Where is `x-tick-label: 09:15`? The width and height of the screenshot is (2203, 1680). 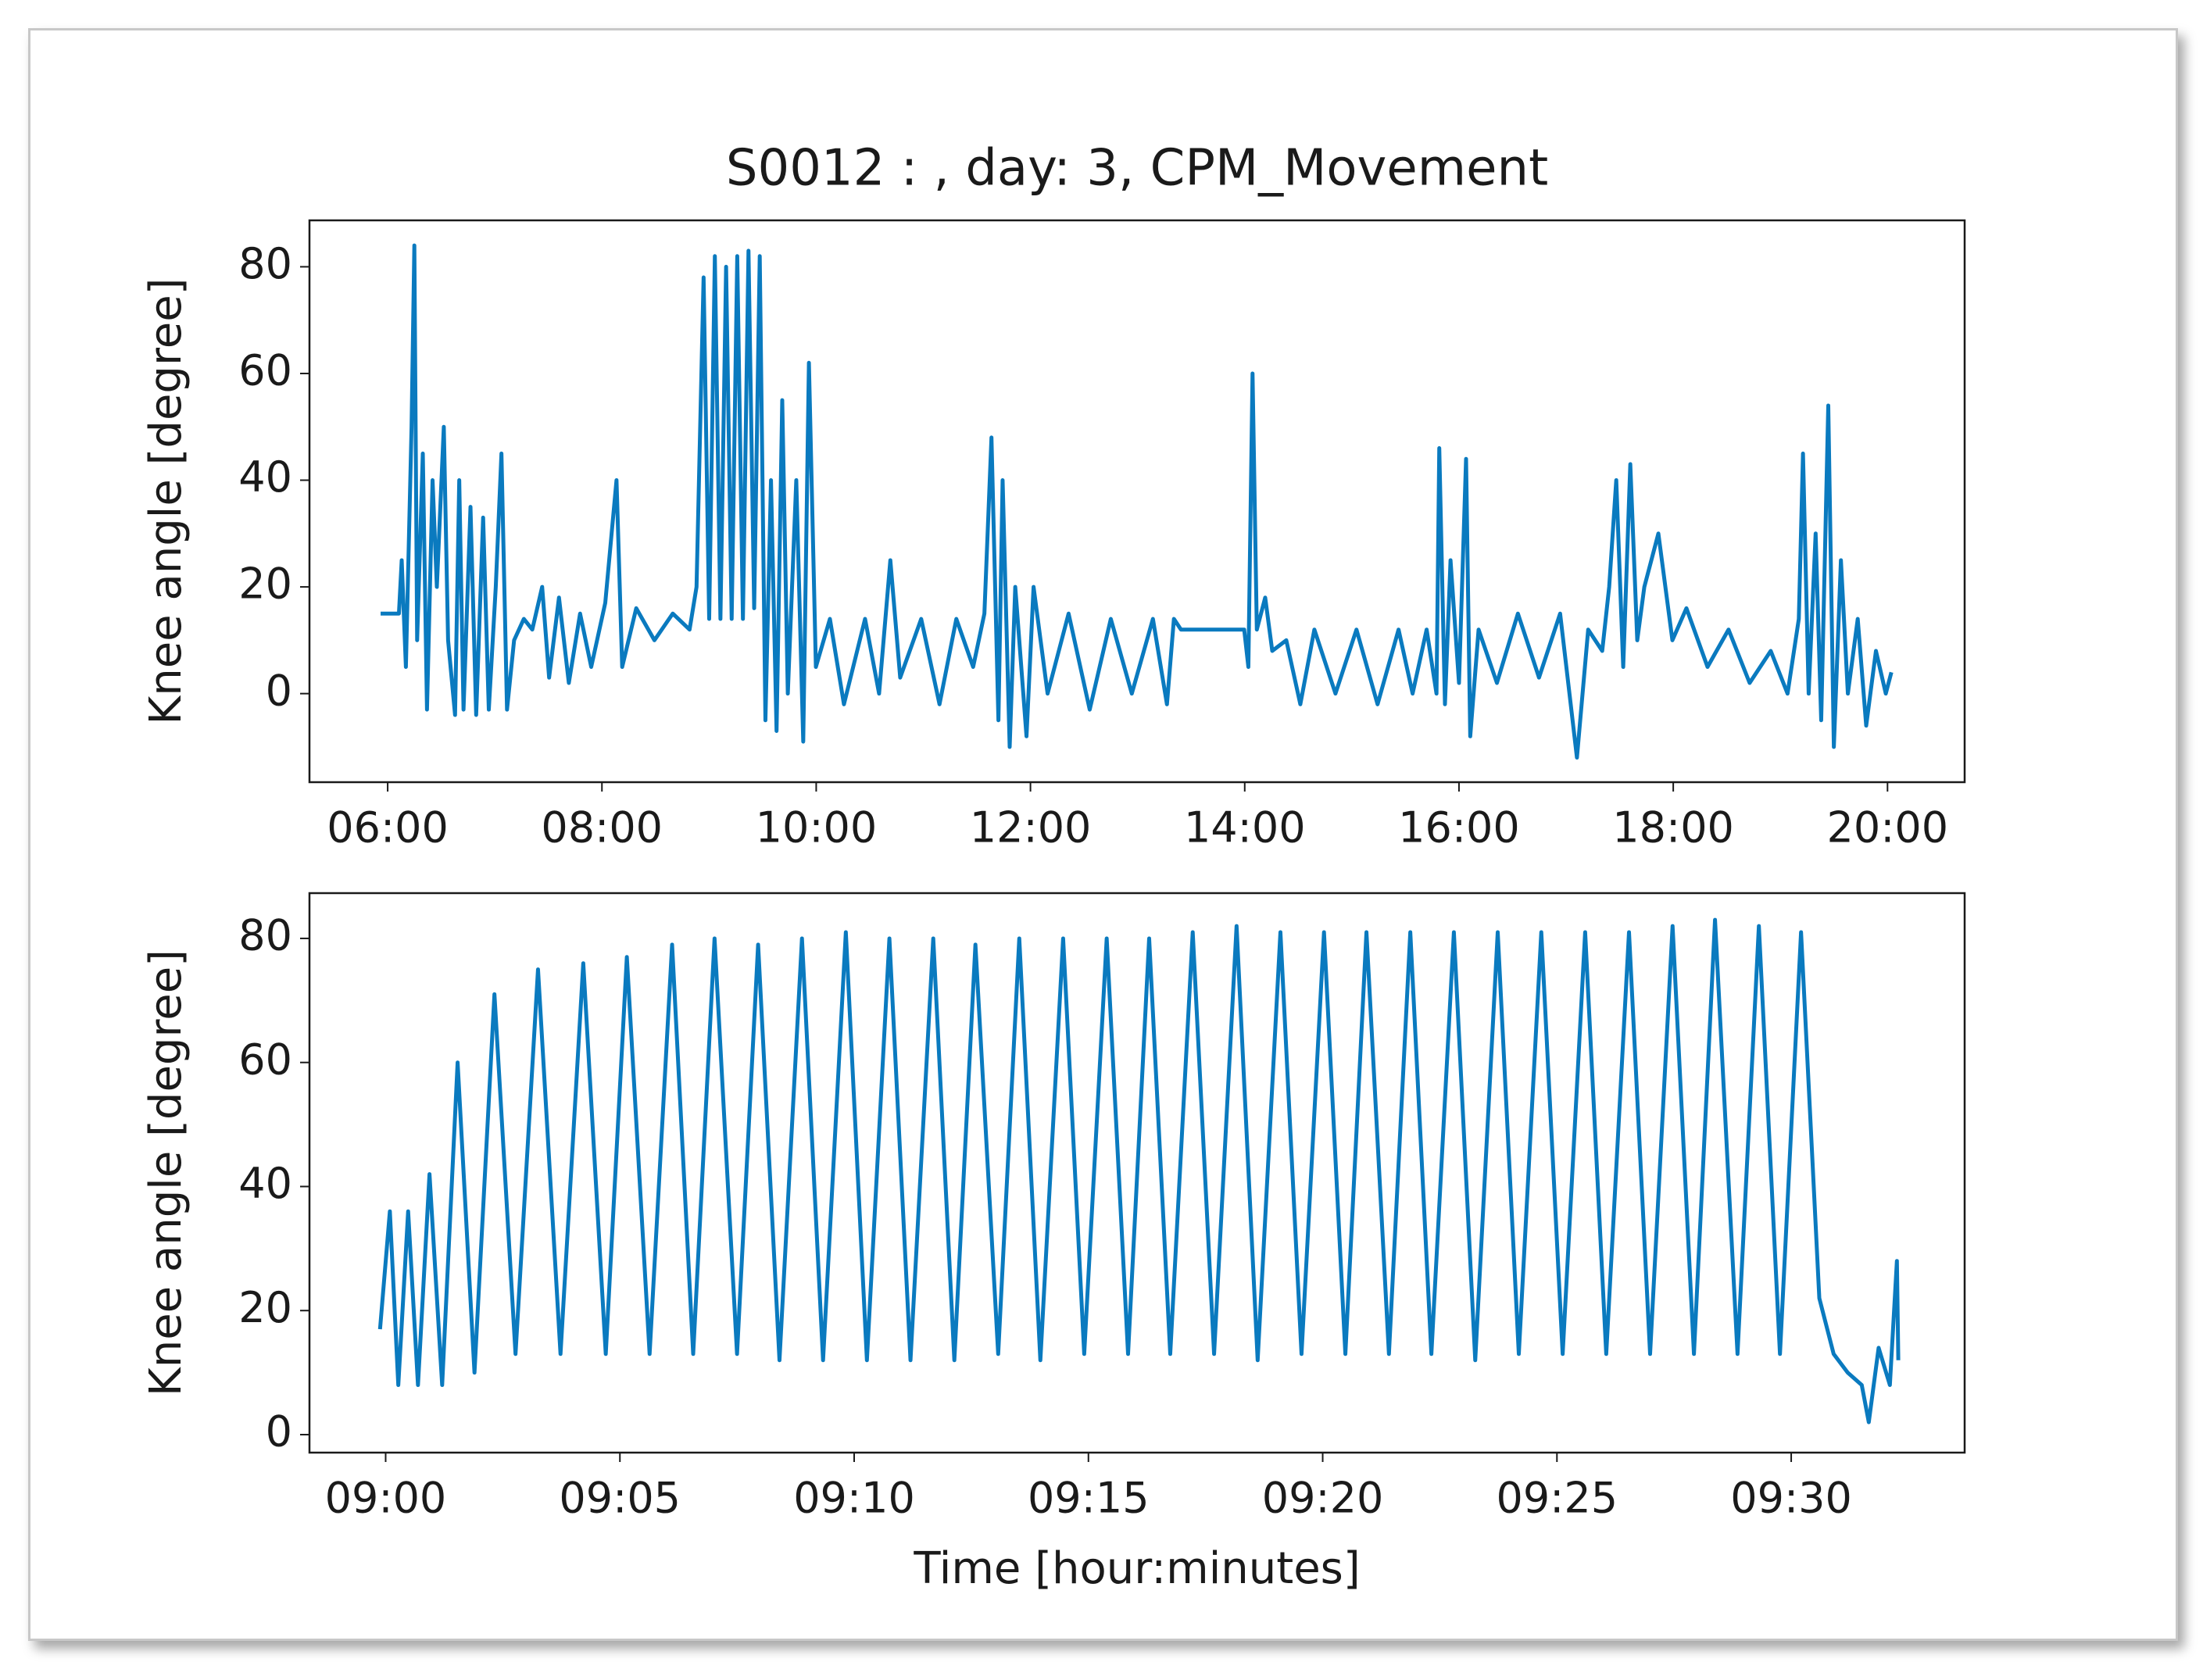 x-tick-label: 09:15 is located at coordinates (1089, 1498).